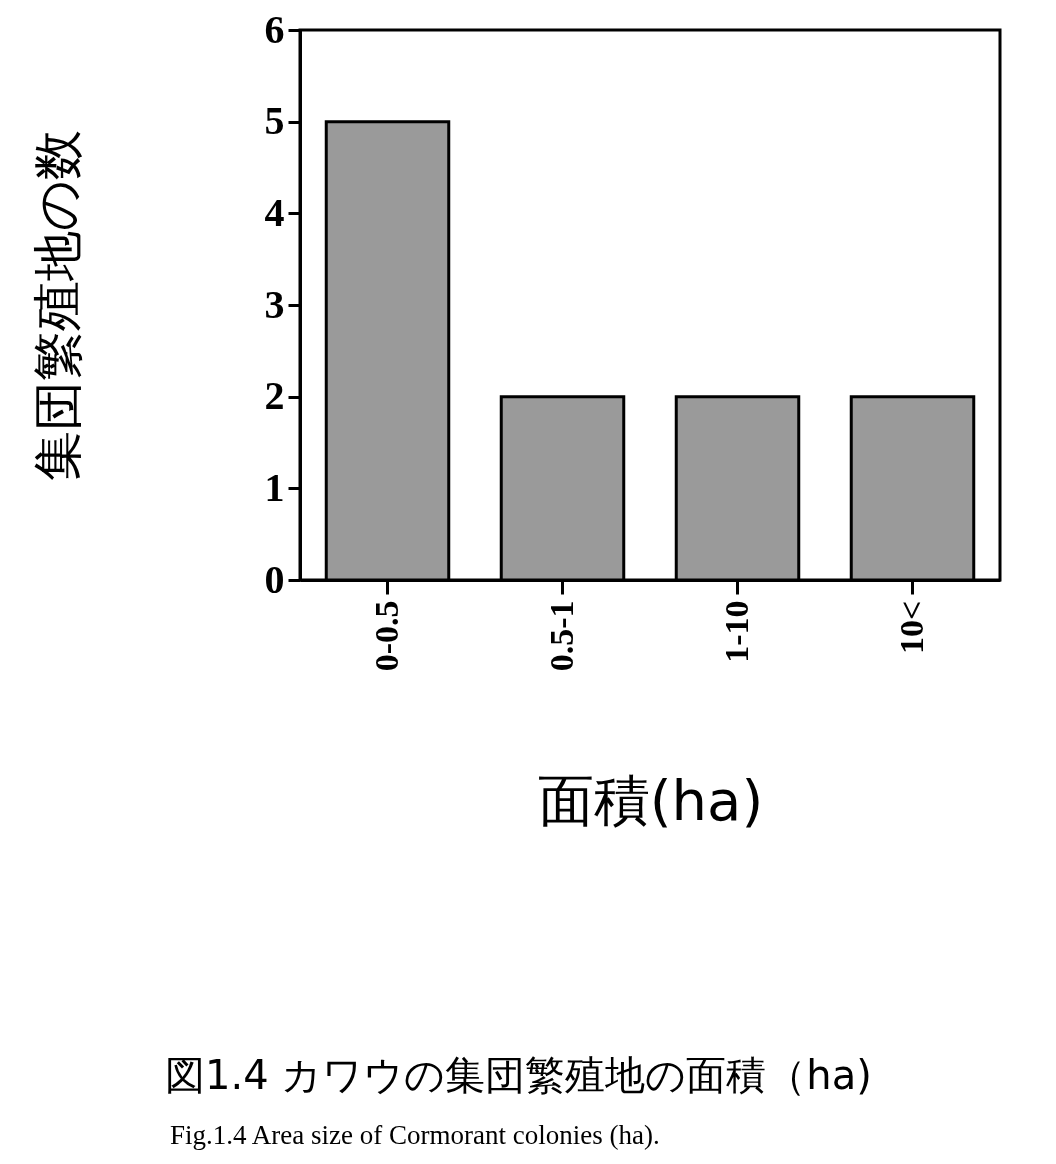 Image resolution: width=1056 pixels, height=1164 pixels. Describe the element at coordinates (561, 636) in the screenshot. I see `x-tick-label: 0.5-1` at that location.